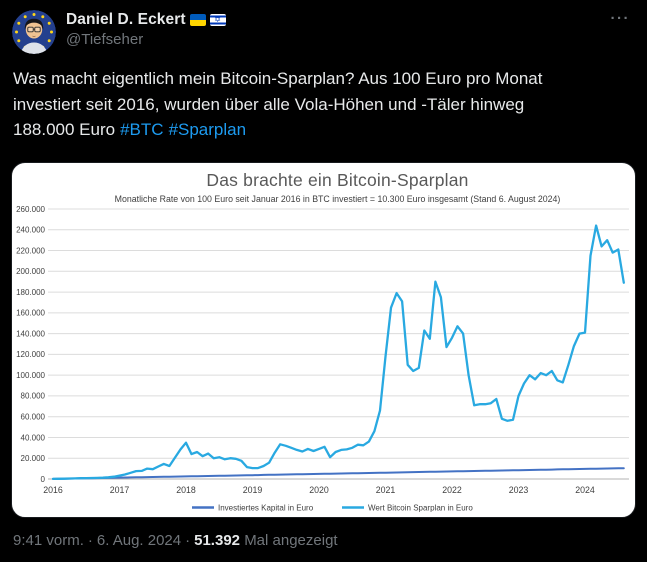  I want to click on glasses, so click(34, 29).